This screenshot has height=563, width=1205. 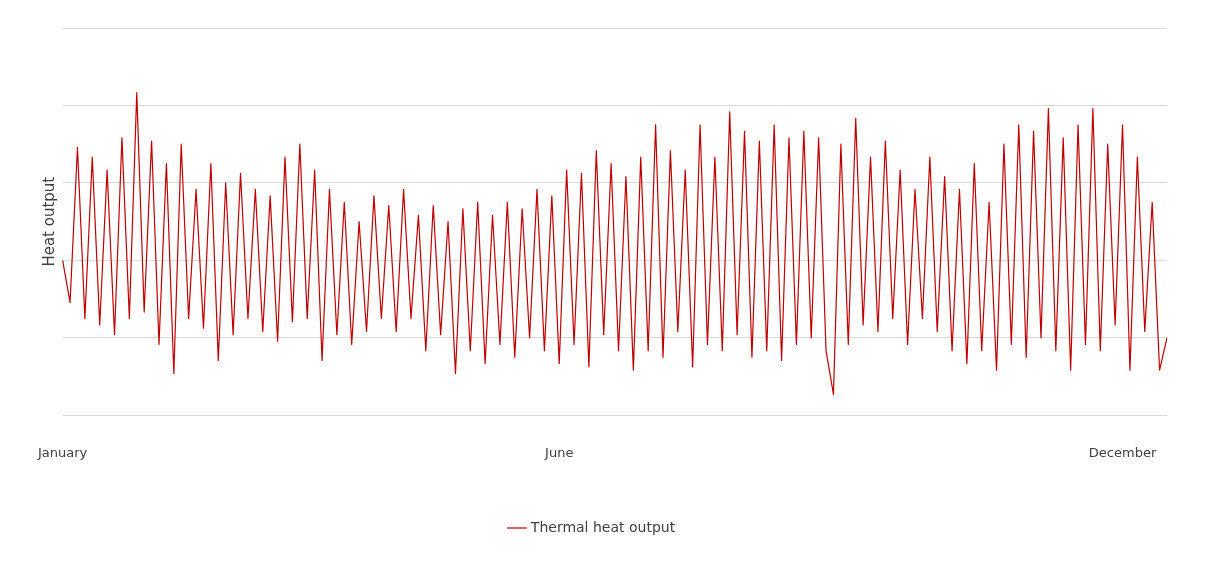 I want to click on x-tick-label: December, so click(x=1122, y=452).